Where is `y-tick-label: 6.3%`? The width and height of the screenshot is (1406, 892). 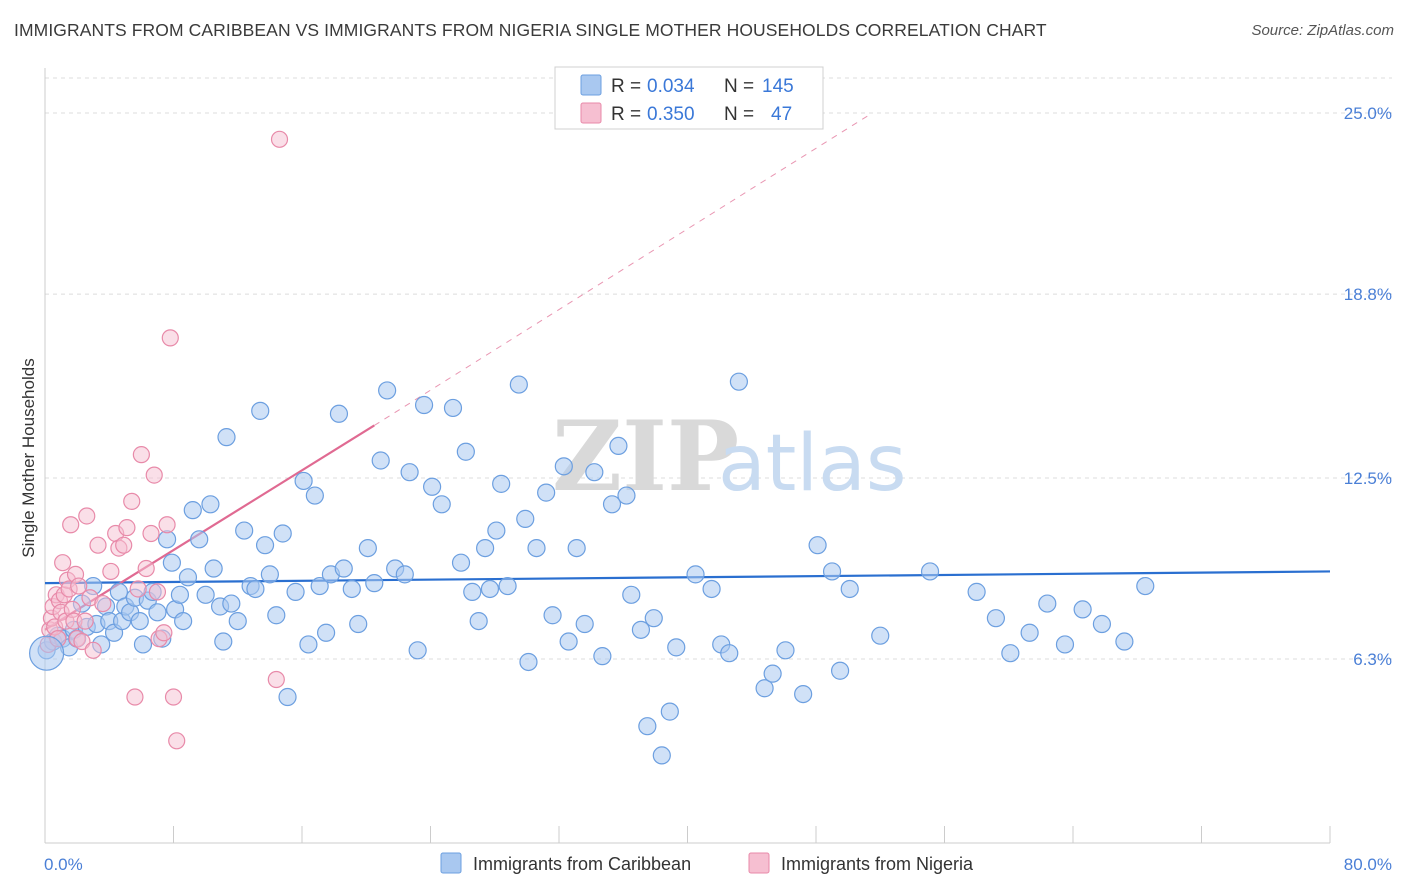 y-tick-label: 6.3% is located at coordinates (1372, 659).